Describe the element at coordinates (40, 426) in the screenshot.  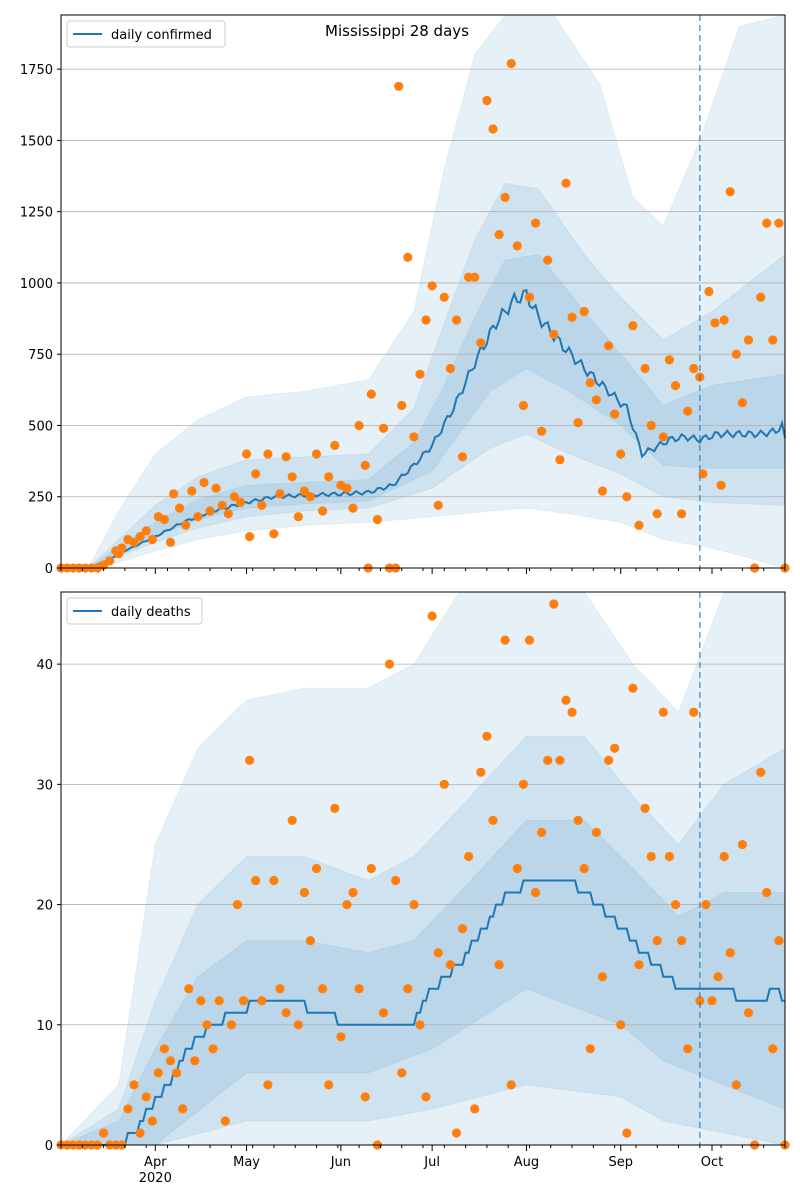
I see `y-tick-label: 500` at that location.